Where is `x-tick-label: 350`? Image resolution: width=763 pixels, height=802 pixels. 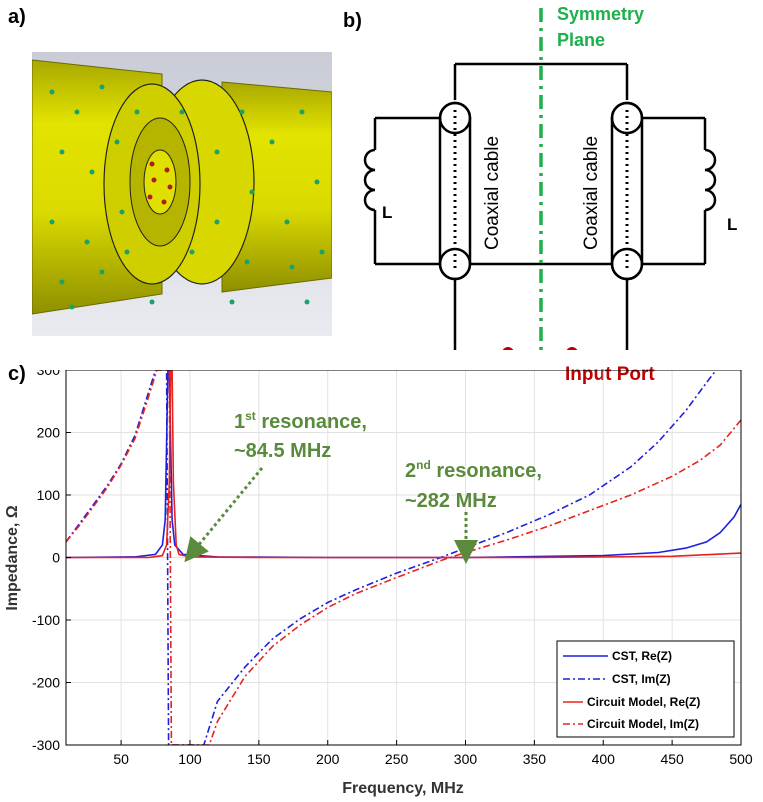
x-tick-label: 350 is located at coordinates (535, 759).